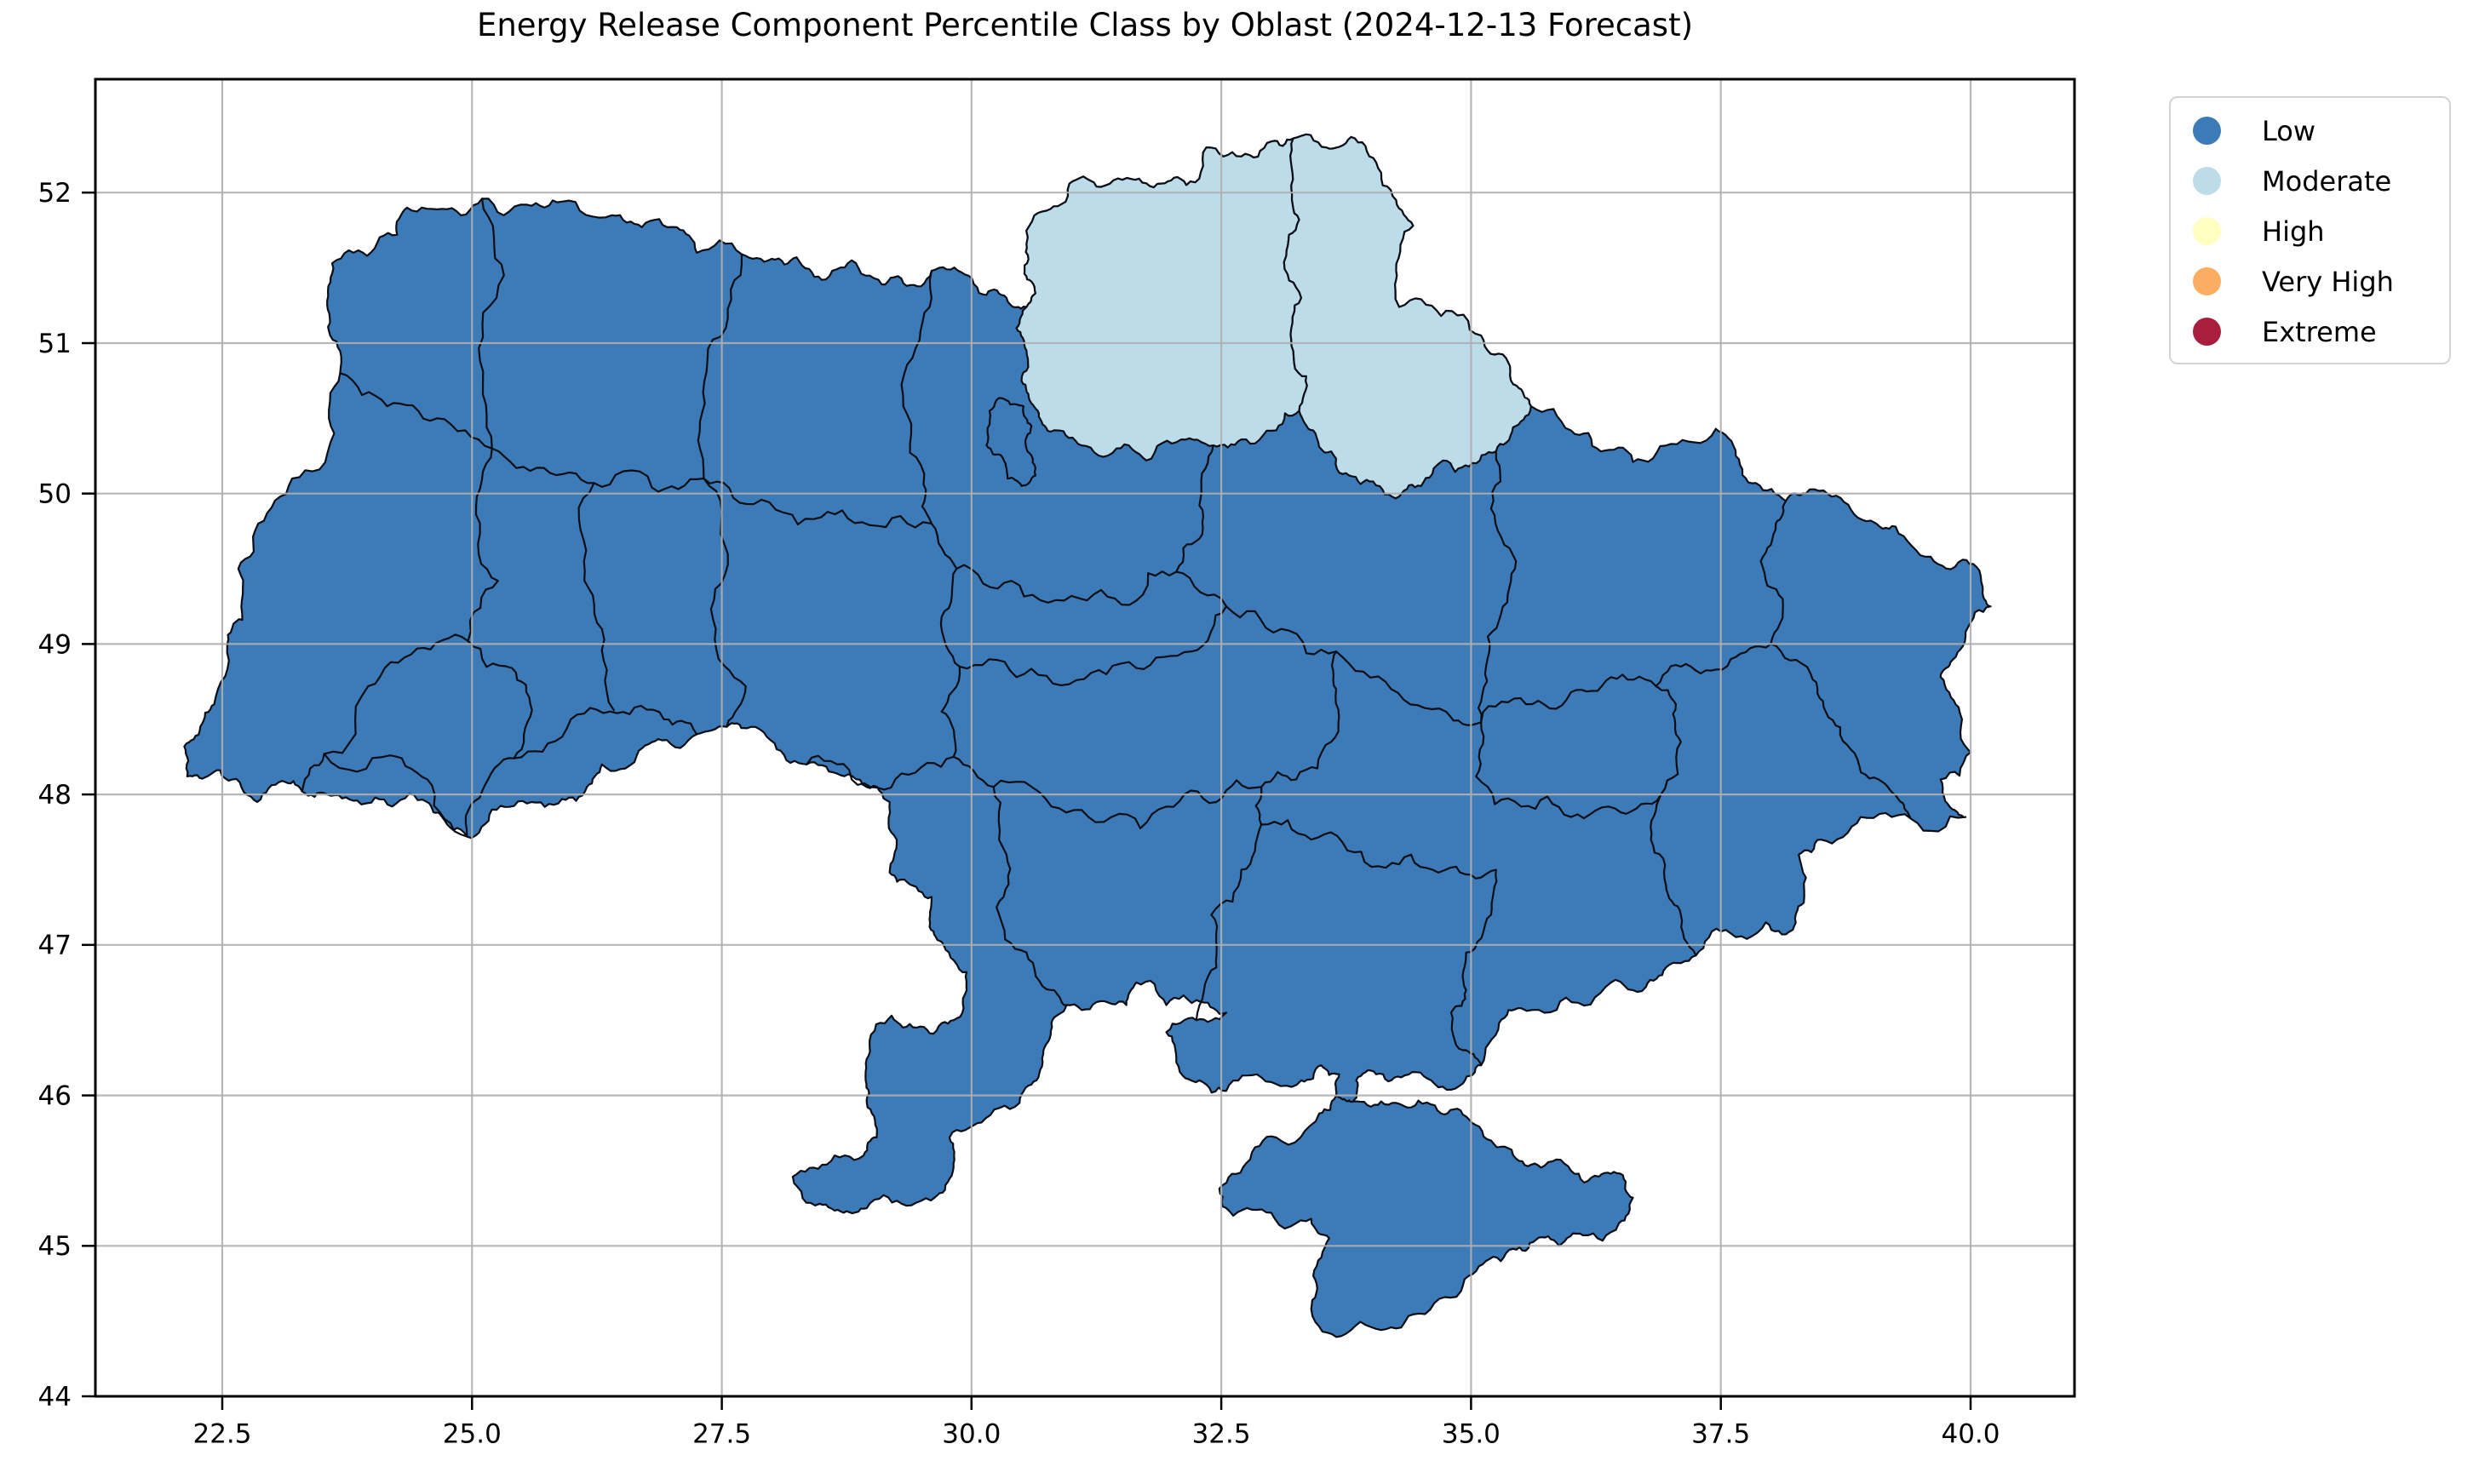 This screenshot has height=1484, width=2479. Describe the element at coordinates (2207, 131) in the screenshot. I see `legend-marker-low` at that location.